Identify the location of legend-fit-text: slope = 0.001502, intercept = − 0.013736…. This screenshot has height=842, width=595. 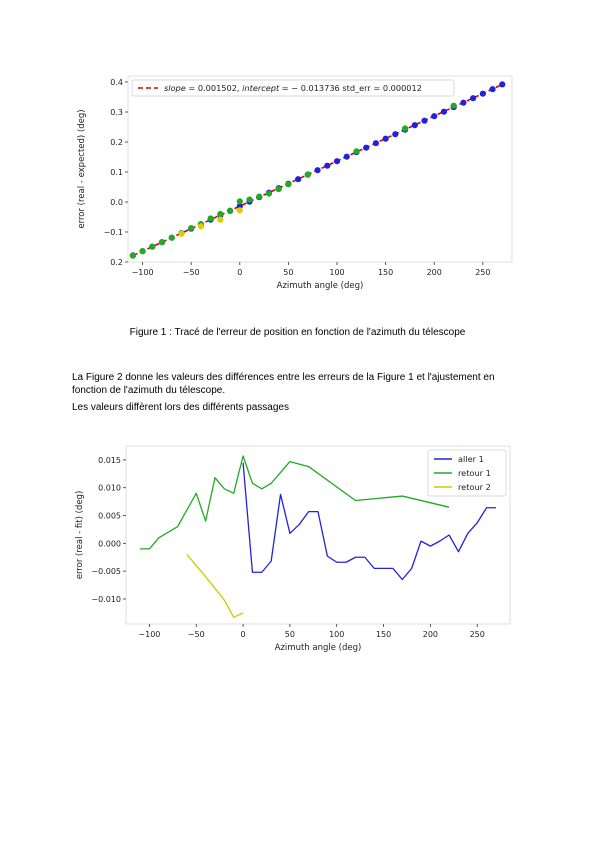
(293, 88).